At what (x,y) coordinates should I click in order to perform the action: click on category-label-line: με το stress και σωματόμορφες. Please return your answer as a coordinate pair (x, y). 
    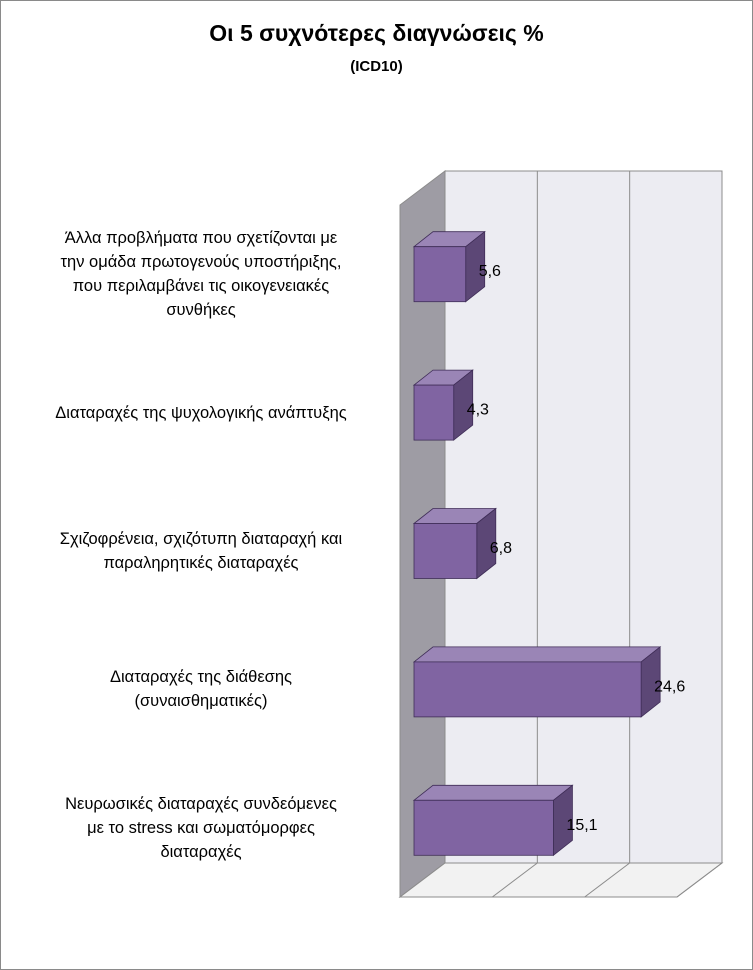
    Looking at the image, I should click on (201, 827).